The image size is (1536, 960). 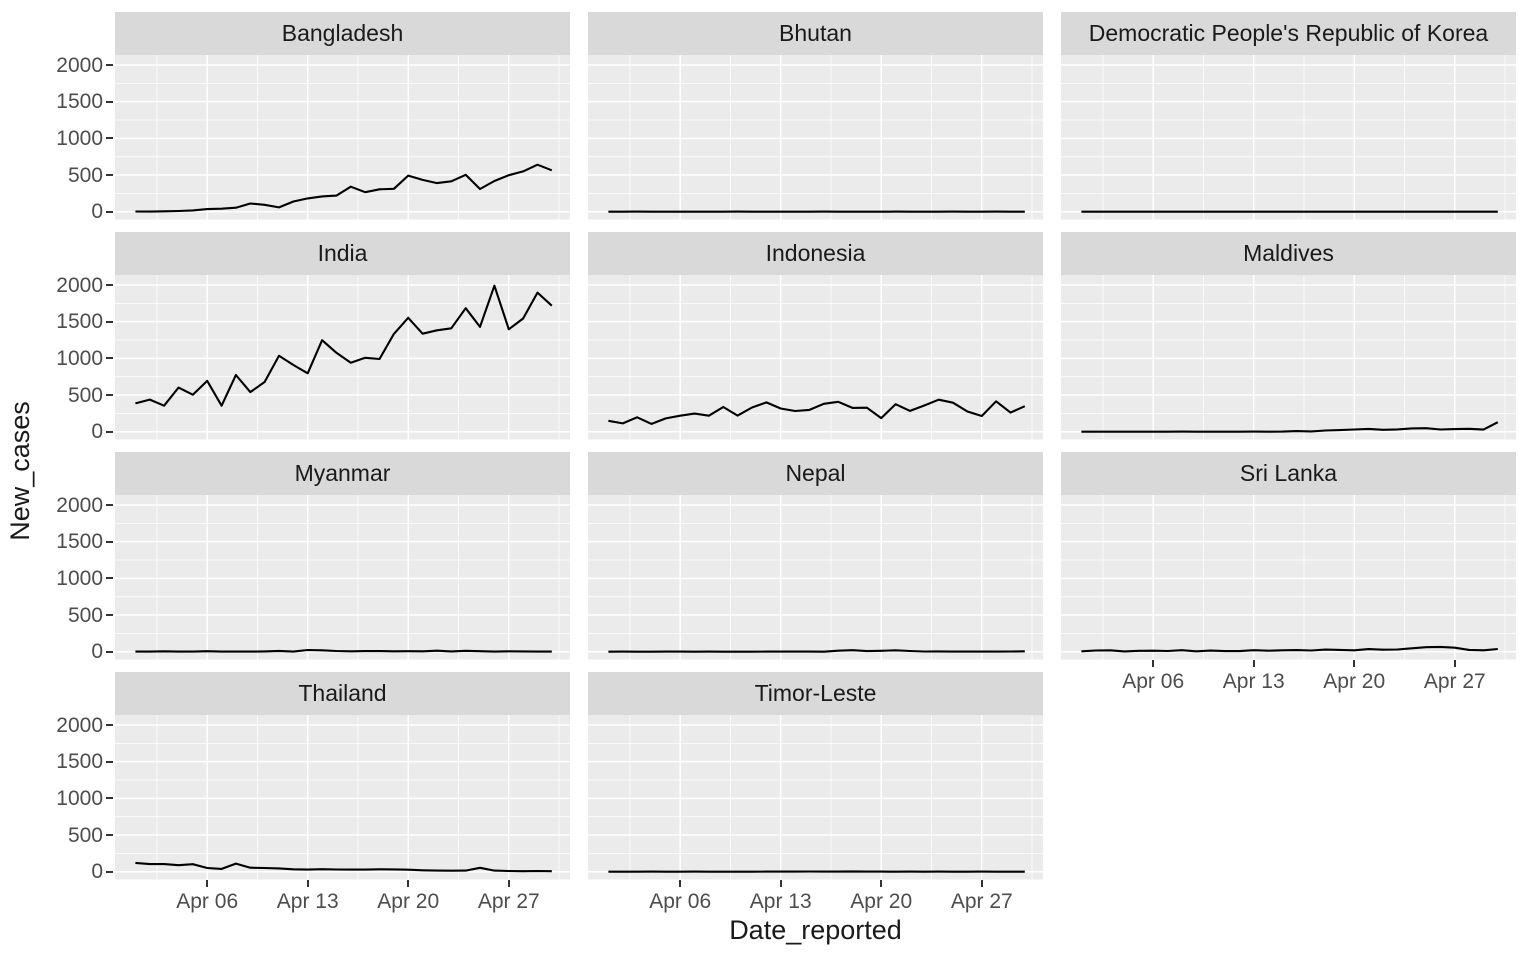 What do you see at coordinates (815, 473) in the screenshot?
I see `facet-strip-label: Nepal` at bounding box center [815, 473].